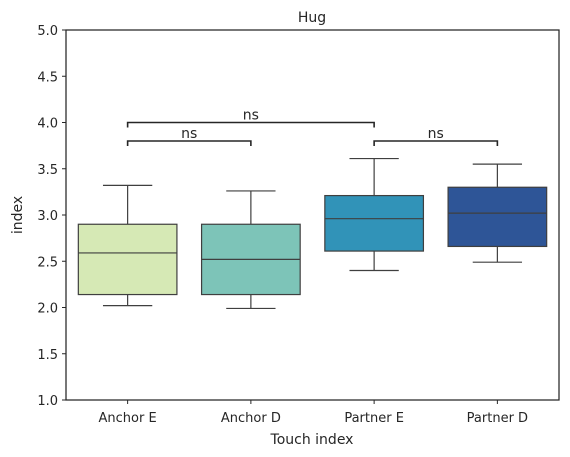 The height and width of the screenshot is (457, 570). I want to click on y-tick-label: 2.0, so click(47, 309).